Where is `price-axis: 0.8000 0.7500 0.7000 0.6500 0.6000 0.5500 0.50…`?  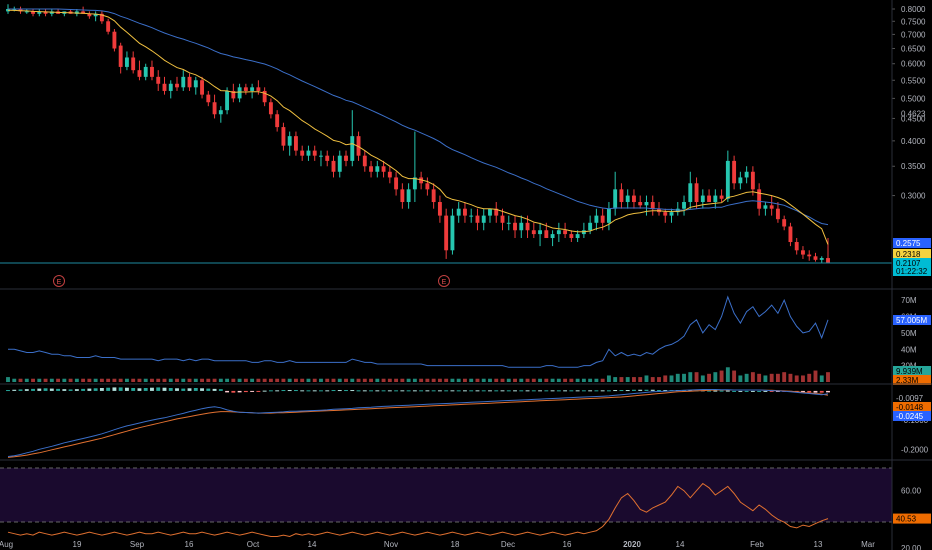
price-axis: 0.8000 0.7500 0.7000 0.6500 0.6000 0.5500 0.50… is located at coordinates (911, 140).